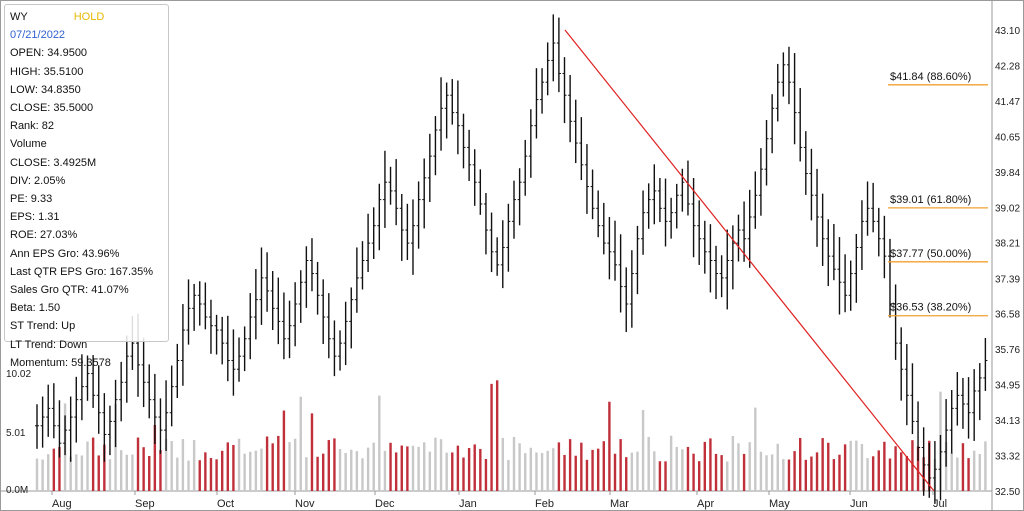  Describe the element at coordinates (705, 504) in the screenshot. I see `month-label: Apr` at that location.